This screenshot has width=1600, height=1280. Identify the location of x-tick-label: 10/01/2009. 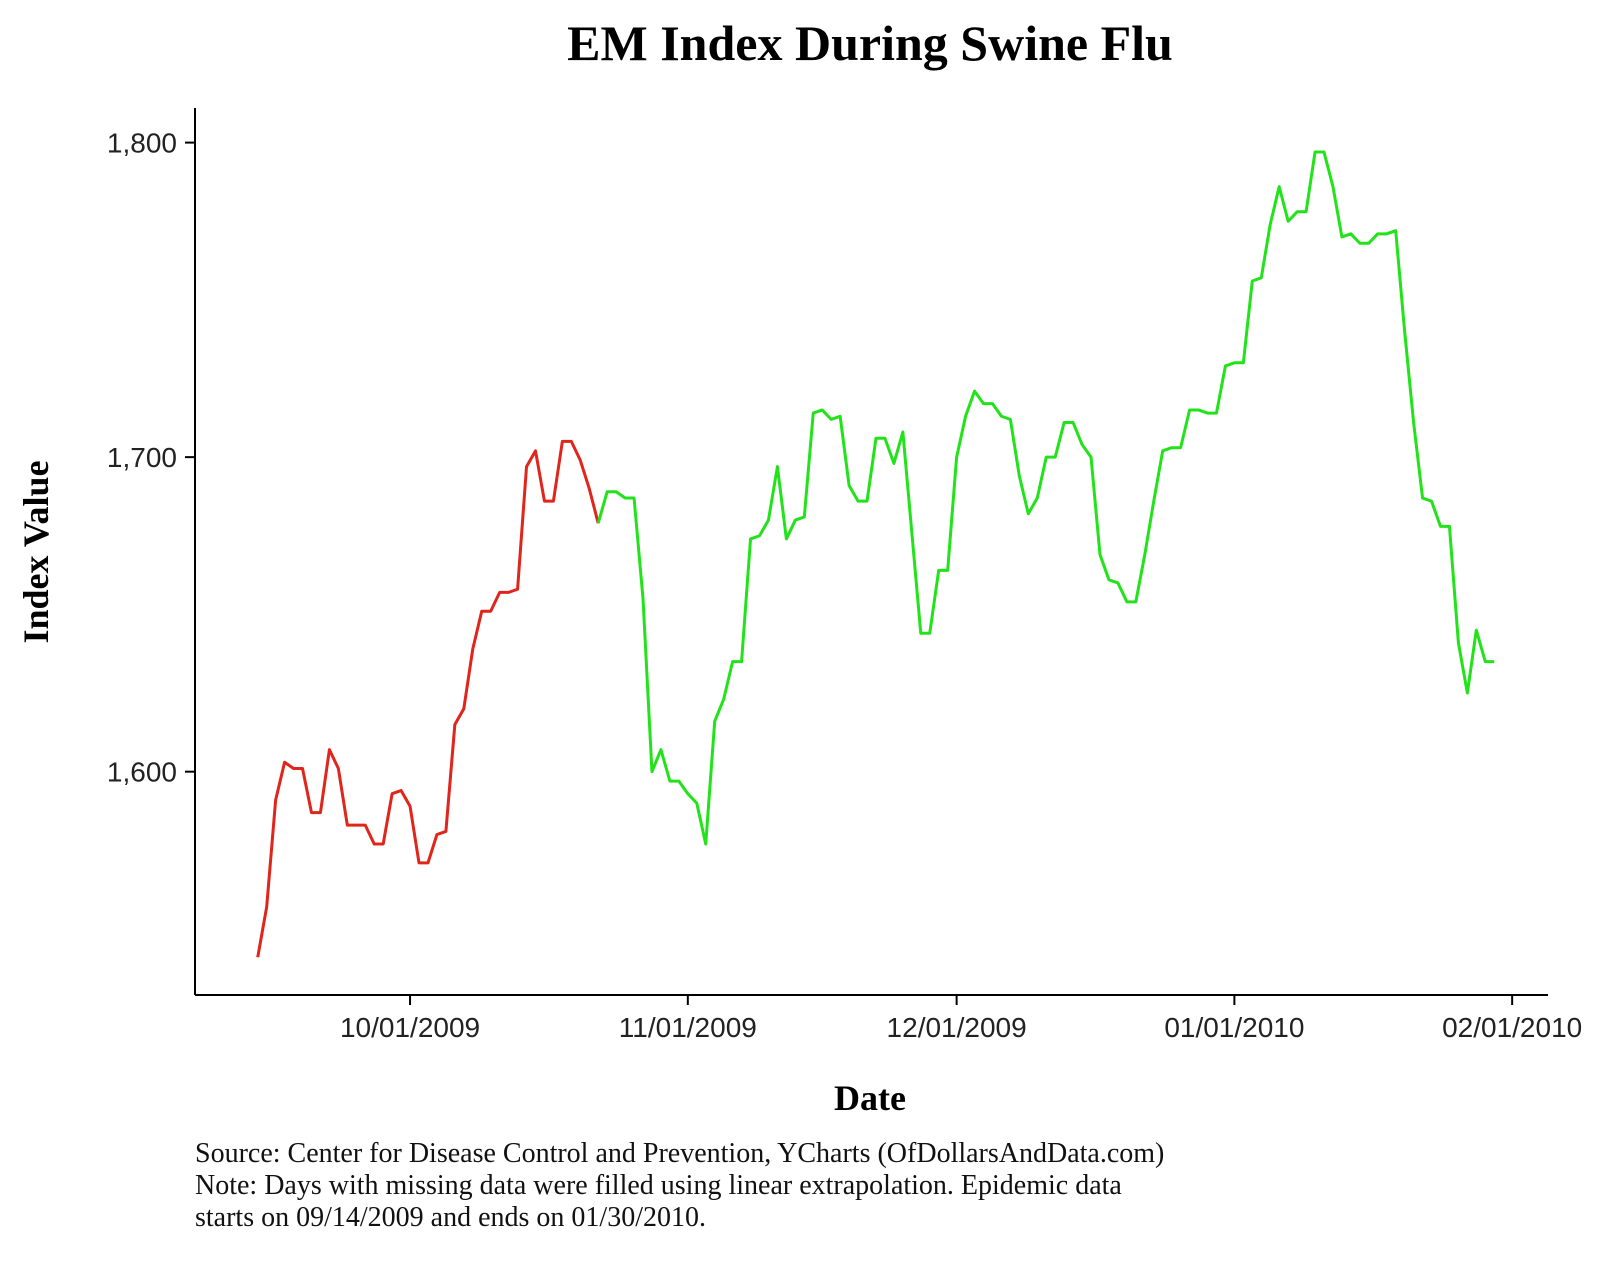
(410, 1027).